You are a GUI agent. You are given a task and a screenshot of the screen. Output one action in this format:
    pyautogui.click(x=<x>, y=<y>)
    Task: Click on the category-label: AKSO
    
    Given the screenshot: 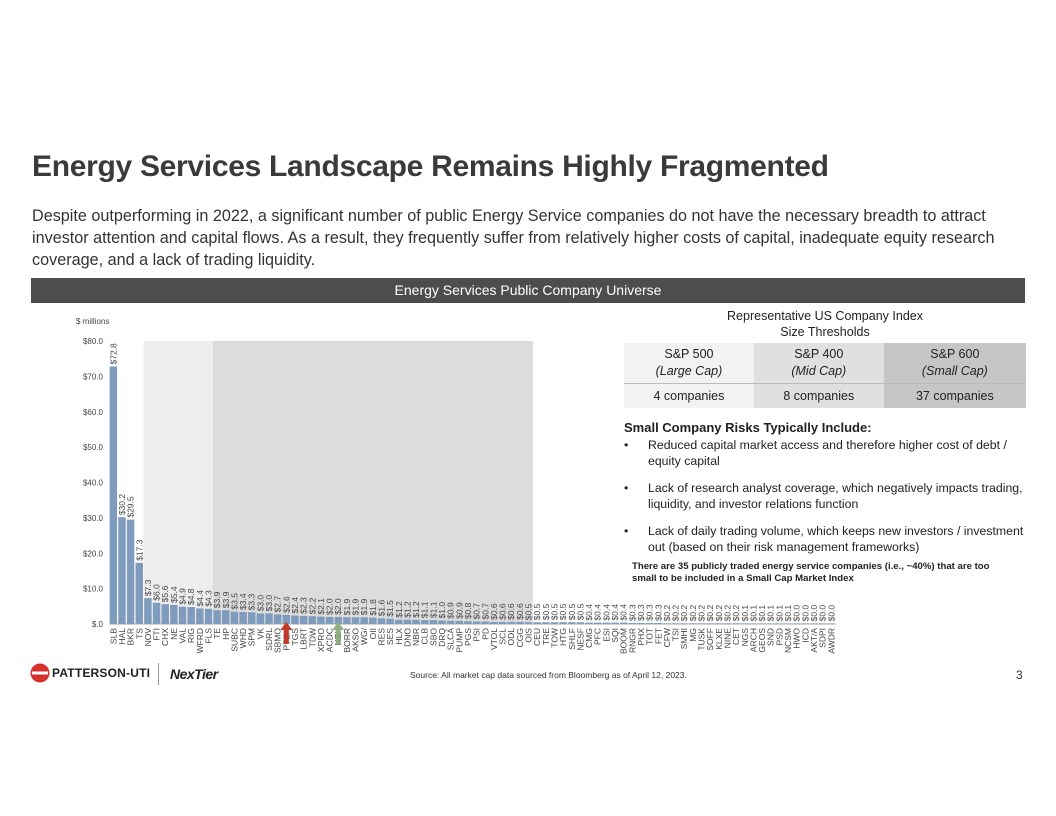 What is the action you would take?
    pyautogui.click(x=356, y=640)
    